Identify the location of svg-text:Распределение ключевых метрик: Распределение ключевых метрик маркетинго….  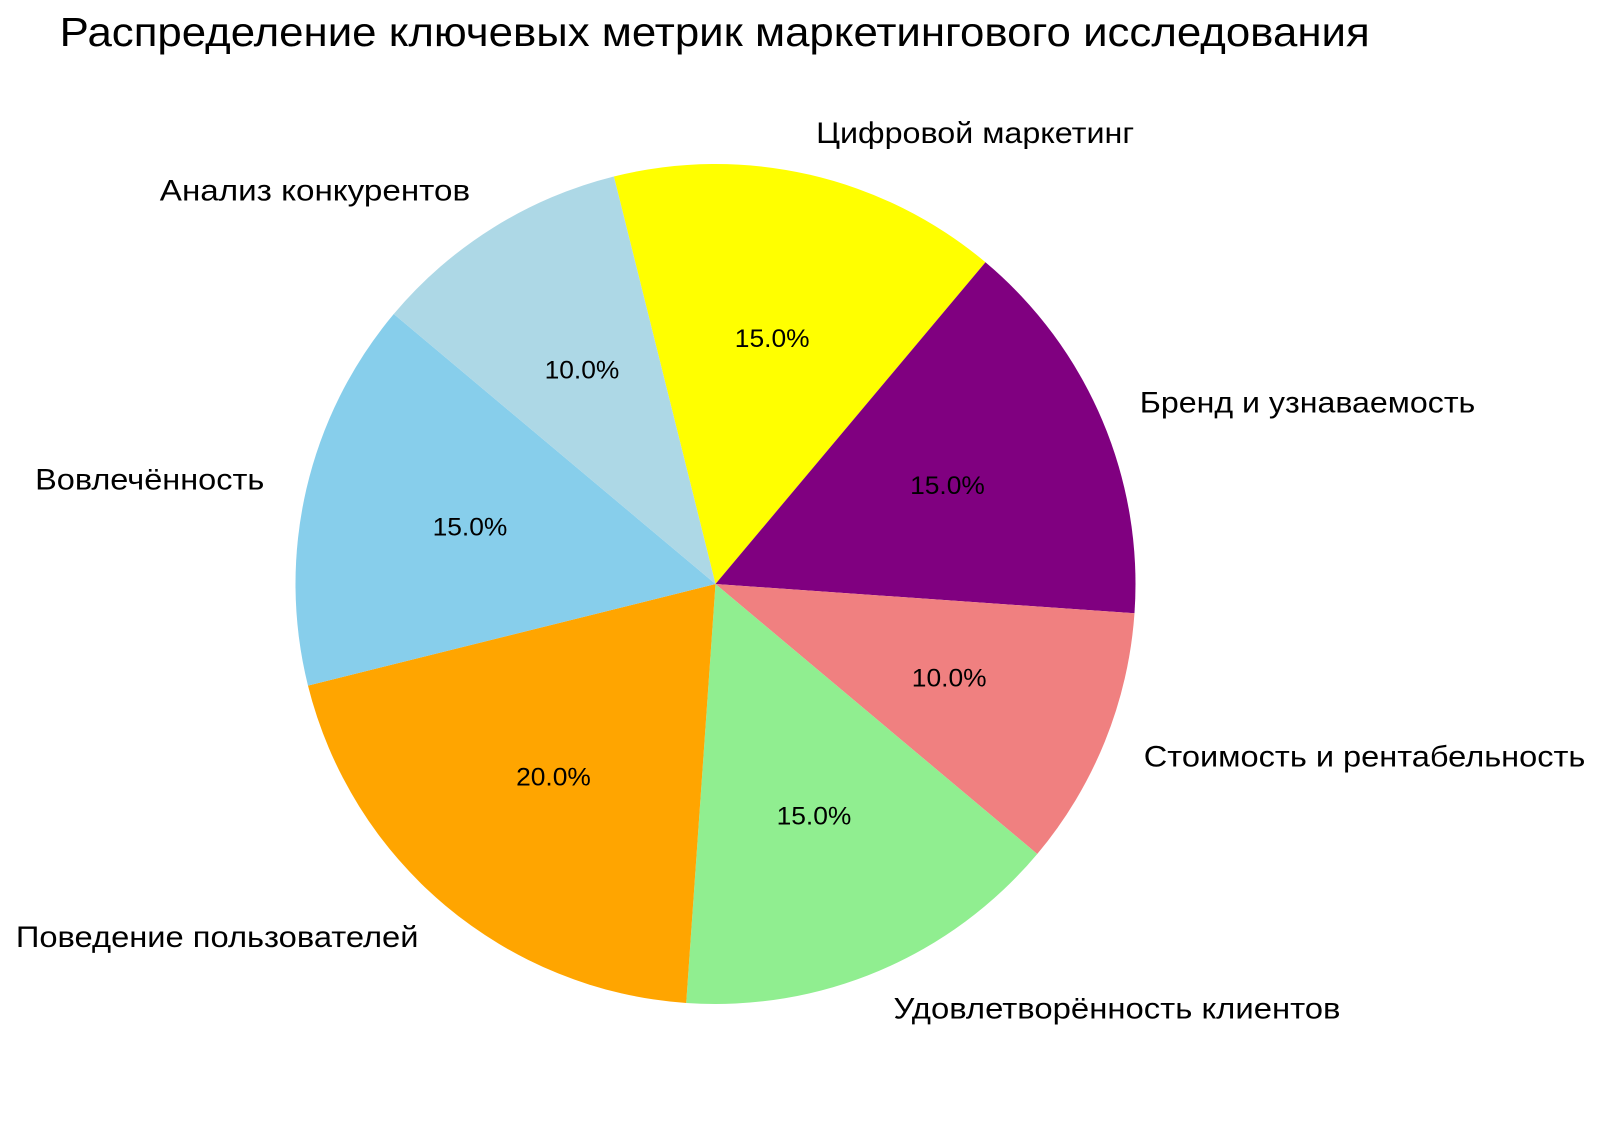
(715, 32).